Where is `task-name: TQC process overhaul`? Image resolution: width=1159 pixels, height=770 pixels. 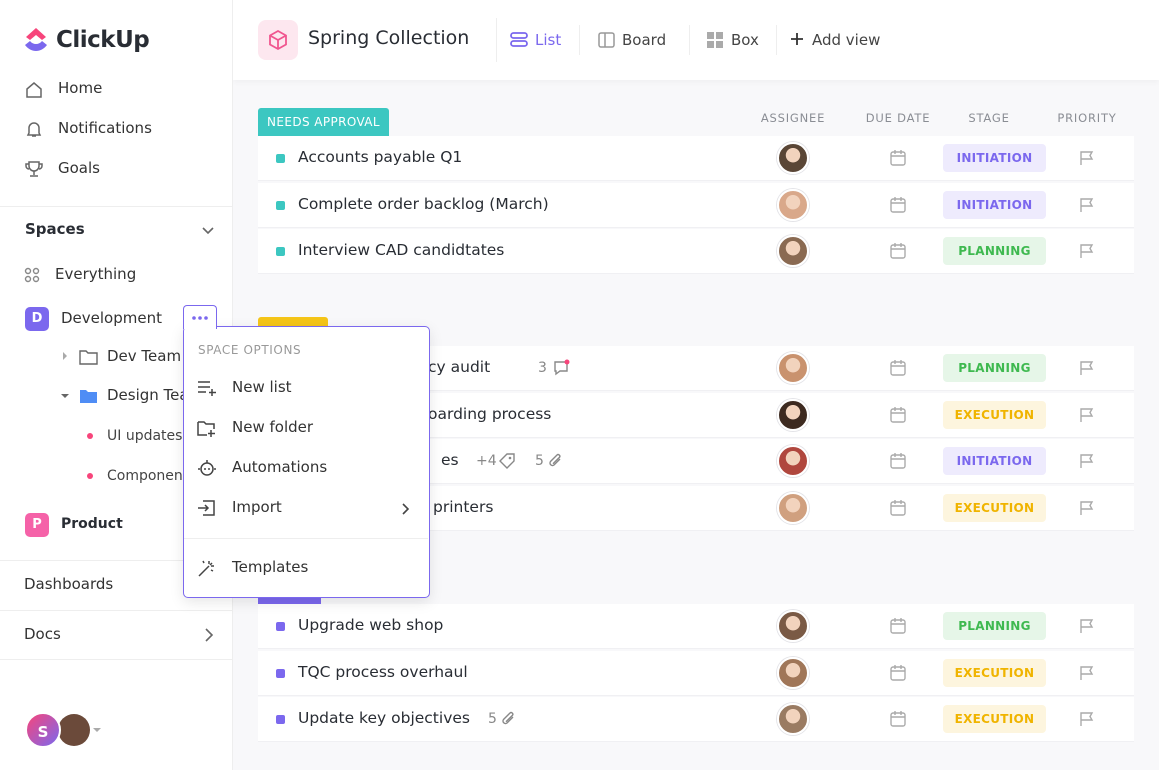 task-name: TQC process overhaul is located at coordinates (383, 671).